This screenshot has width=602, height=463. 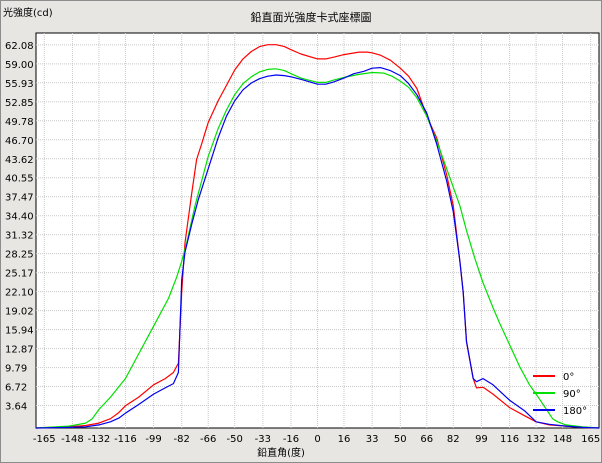 I want to click on legend-label-0: 0°, so click(x=568, y=377).